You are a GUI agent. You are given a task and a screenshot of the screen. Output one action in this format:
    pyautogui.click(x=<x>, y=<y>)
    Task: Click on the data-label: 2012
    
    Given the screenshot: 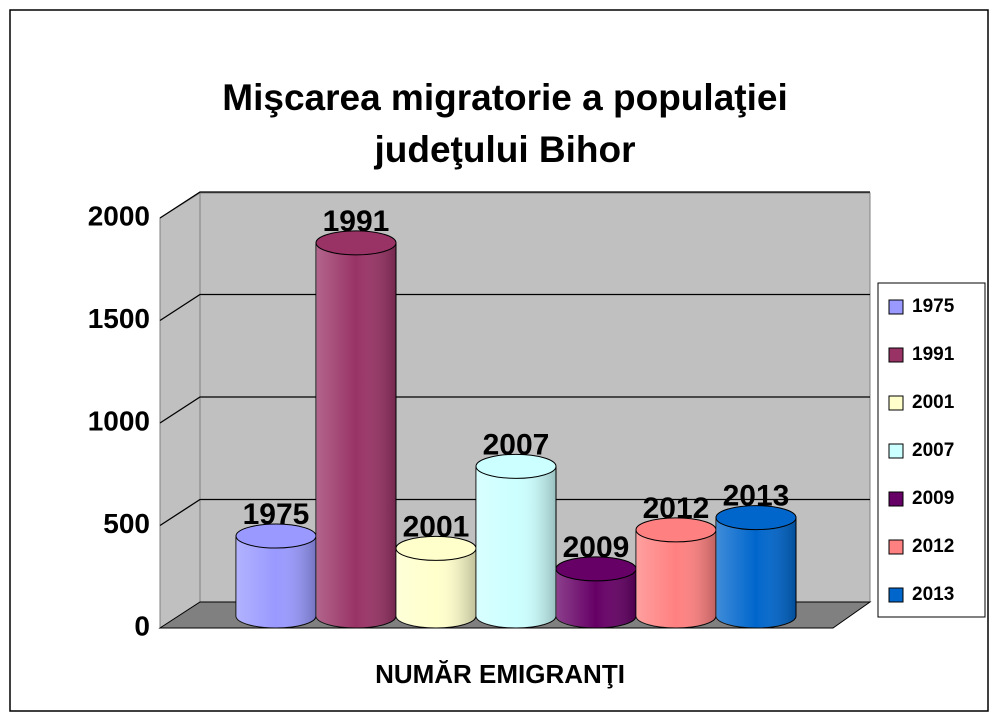 What is the action you would take?
    pyautogui.click(x=676, y=508)
    